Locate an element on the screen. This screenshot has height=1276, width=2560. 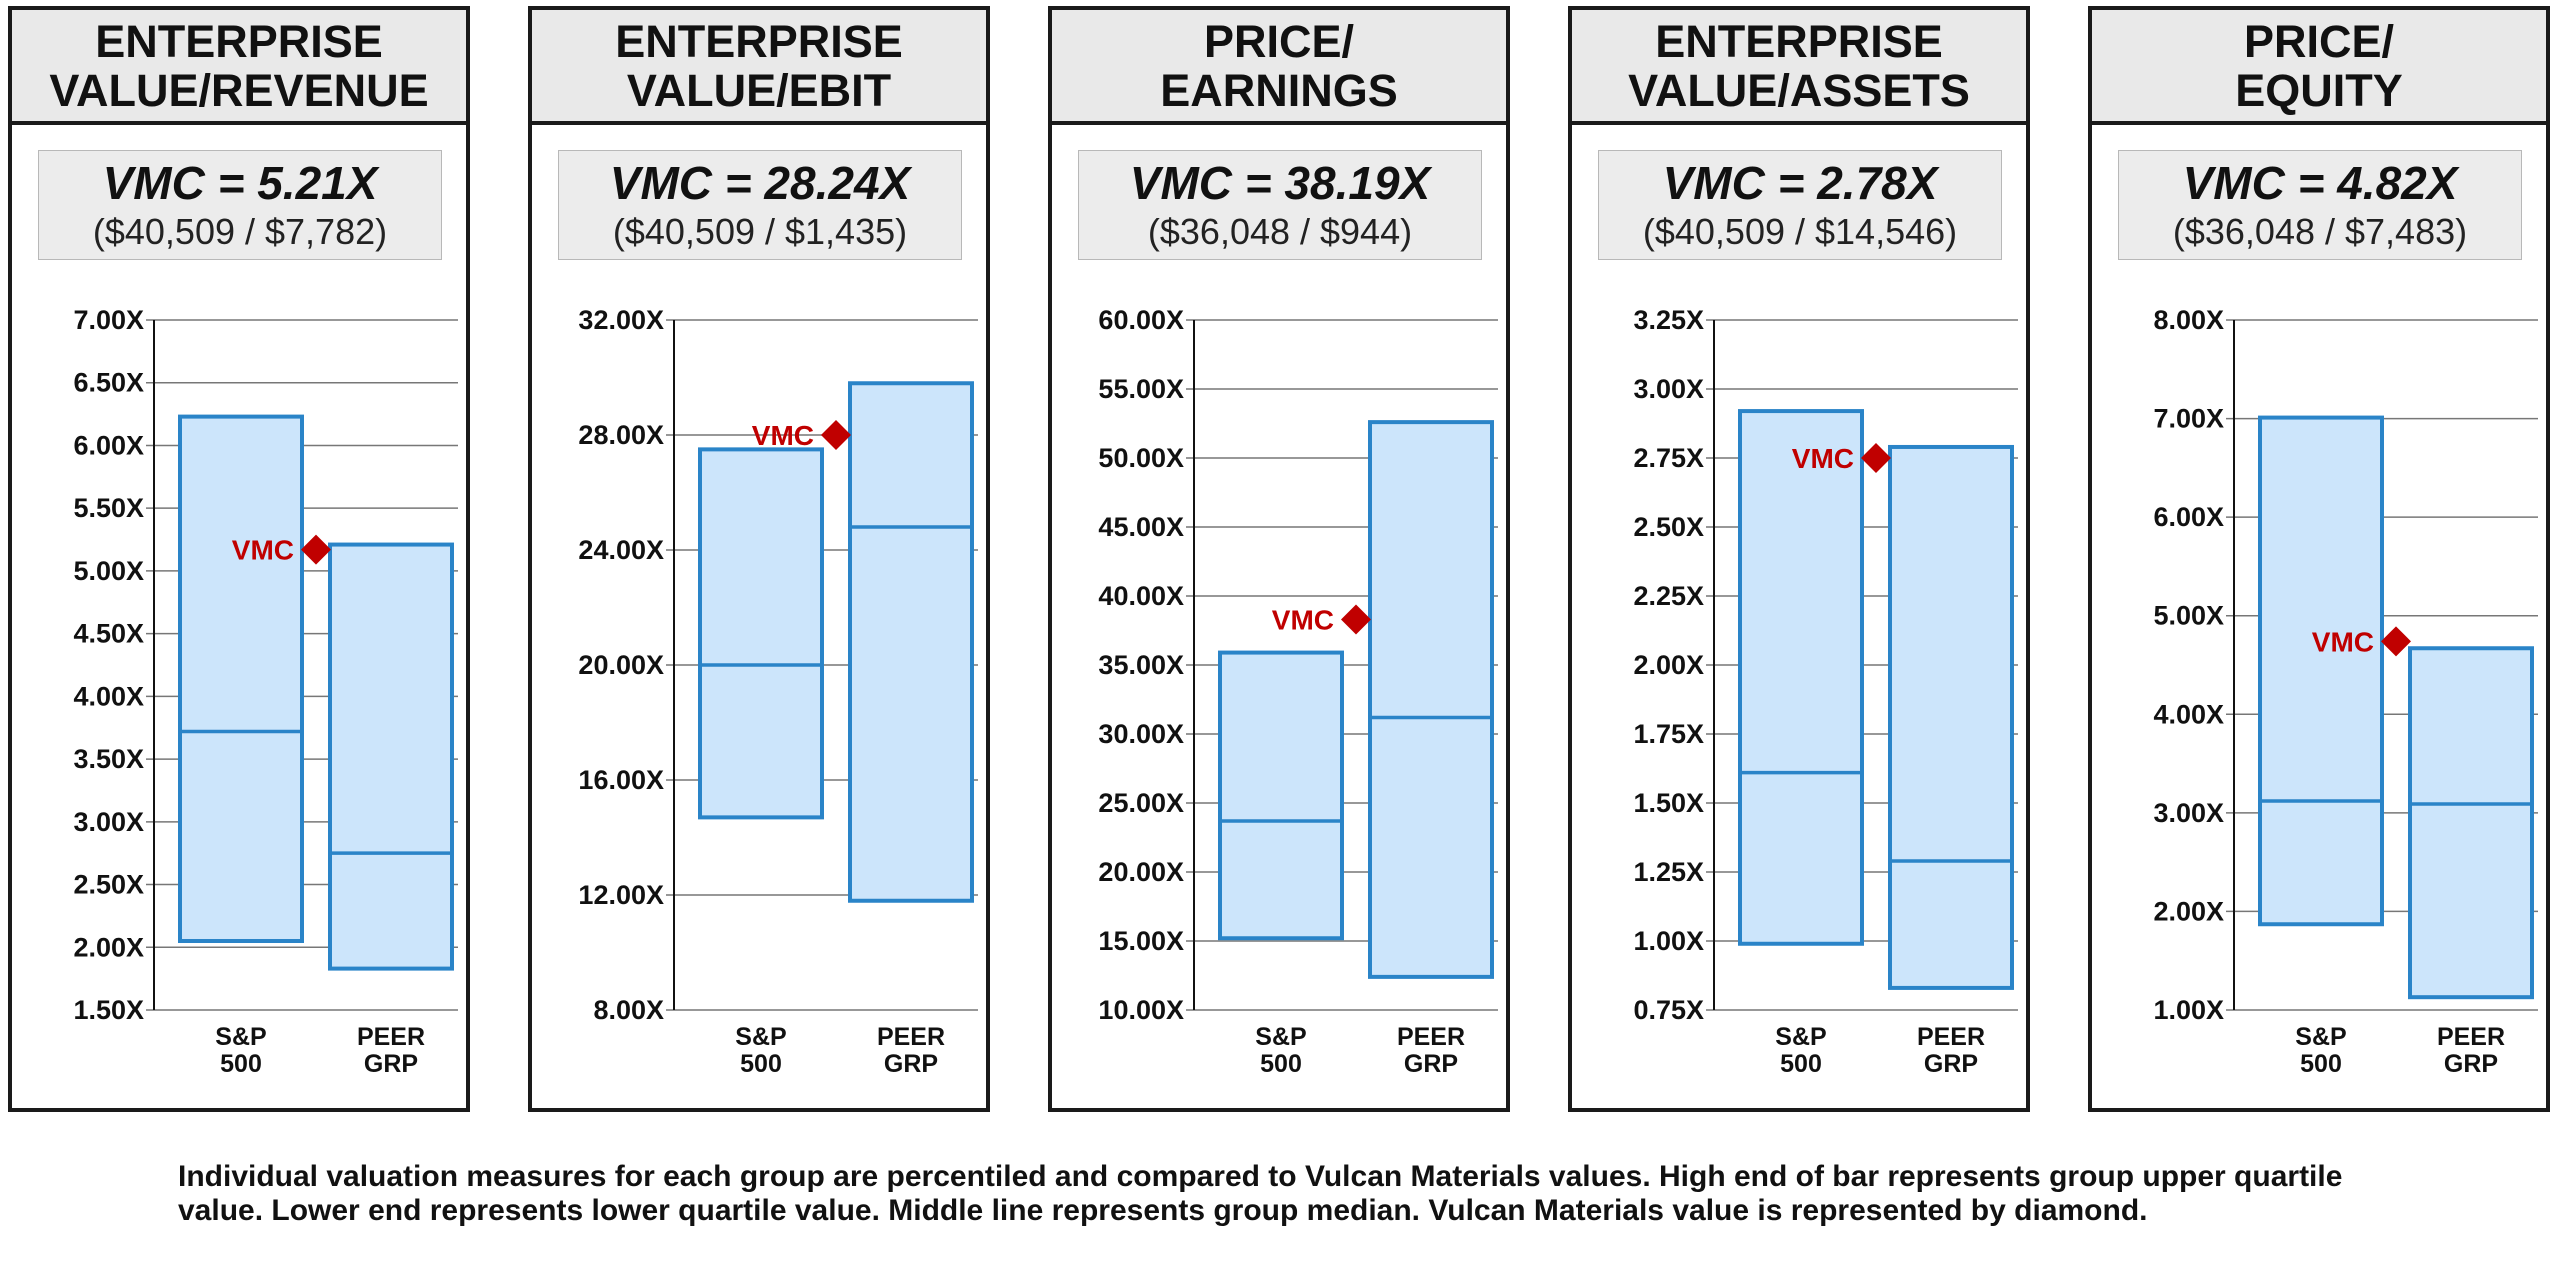
y-tick-label: 10.00X is located at coordinates (1141, 1010).